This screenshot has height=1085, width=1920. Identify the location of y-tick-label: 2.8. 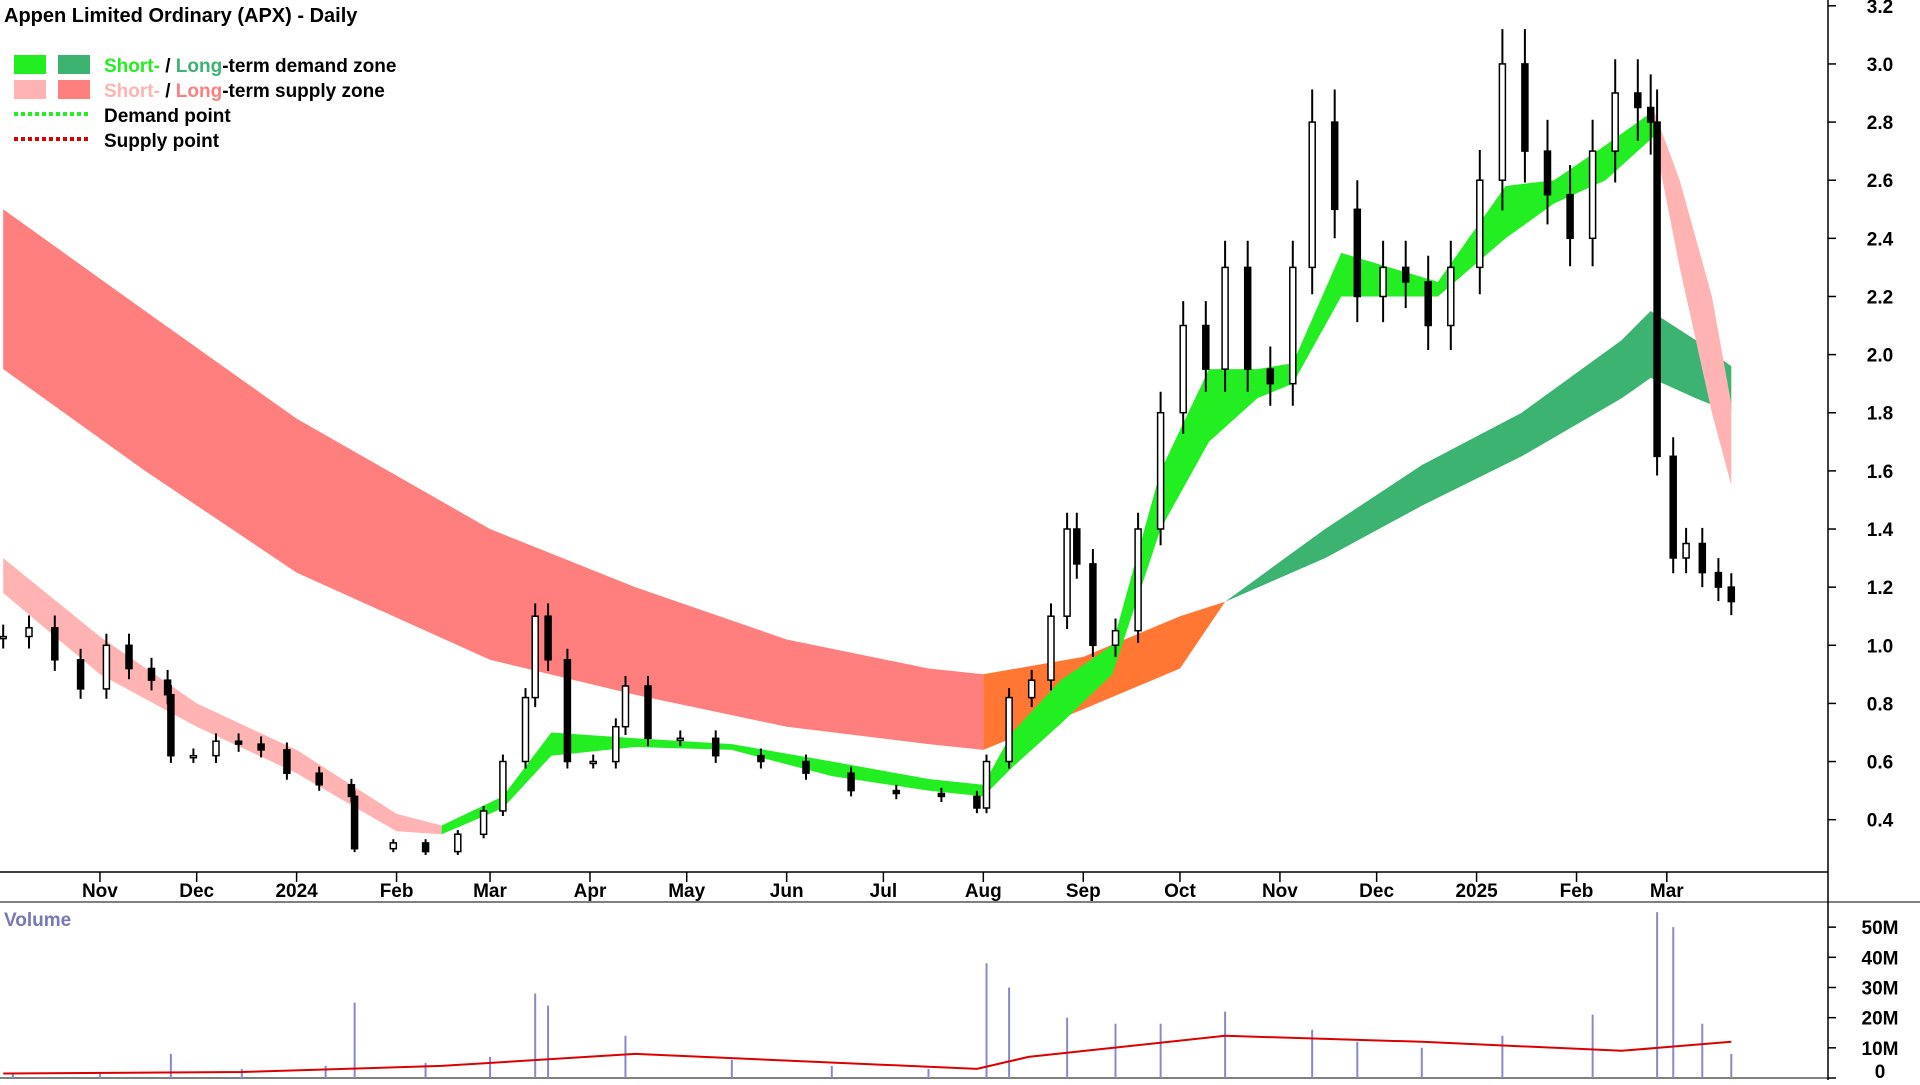
(1880, 123).